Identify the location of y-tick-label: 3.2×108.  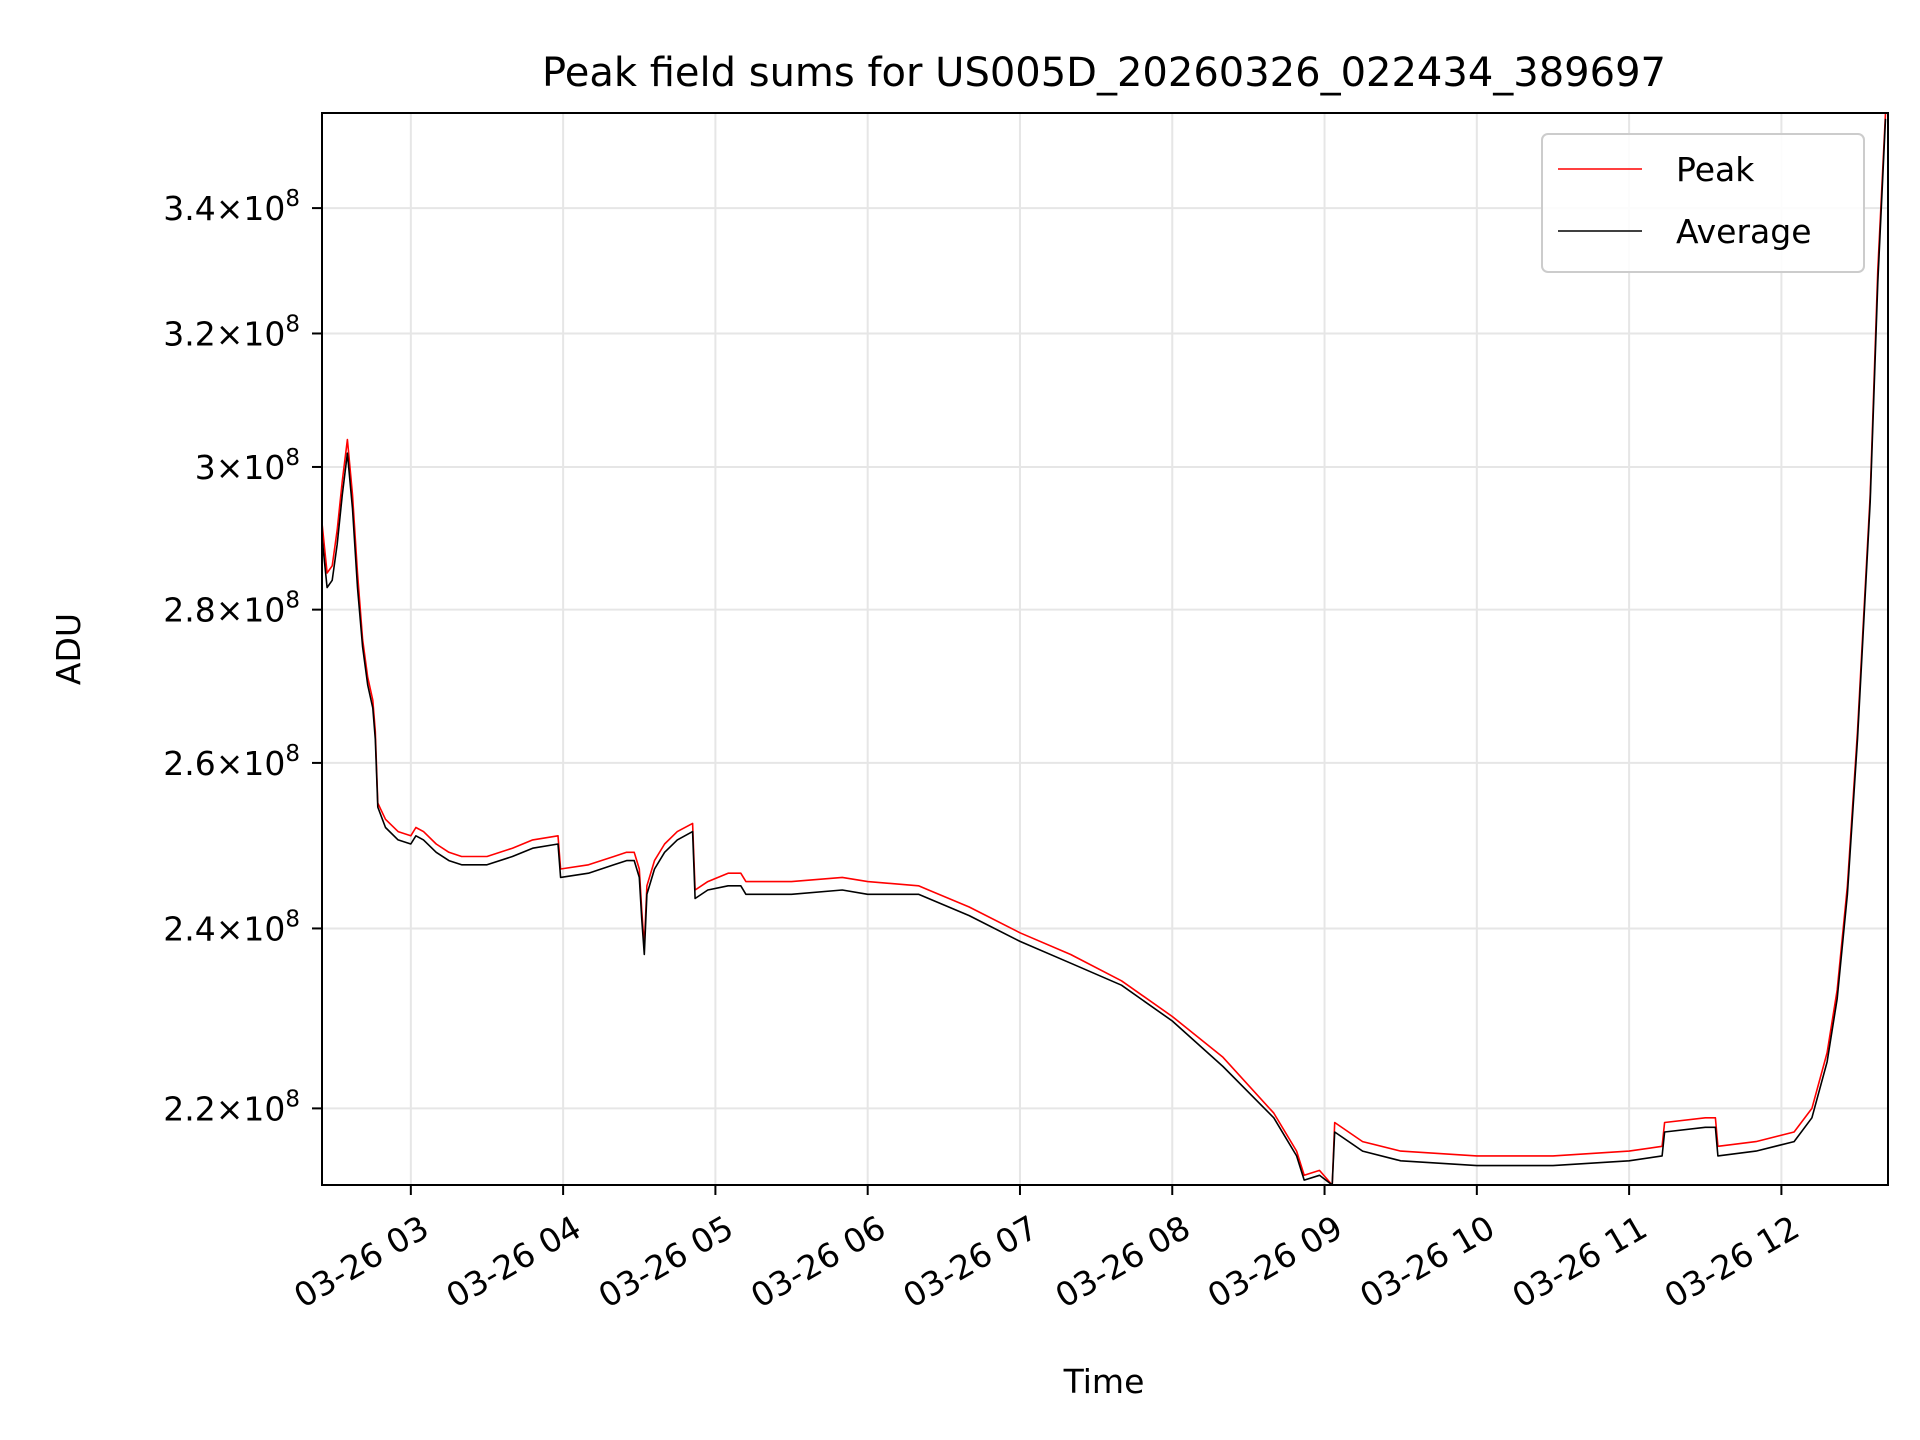
(231, 332).